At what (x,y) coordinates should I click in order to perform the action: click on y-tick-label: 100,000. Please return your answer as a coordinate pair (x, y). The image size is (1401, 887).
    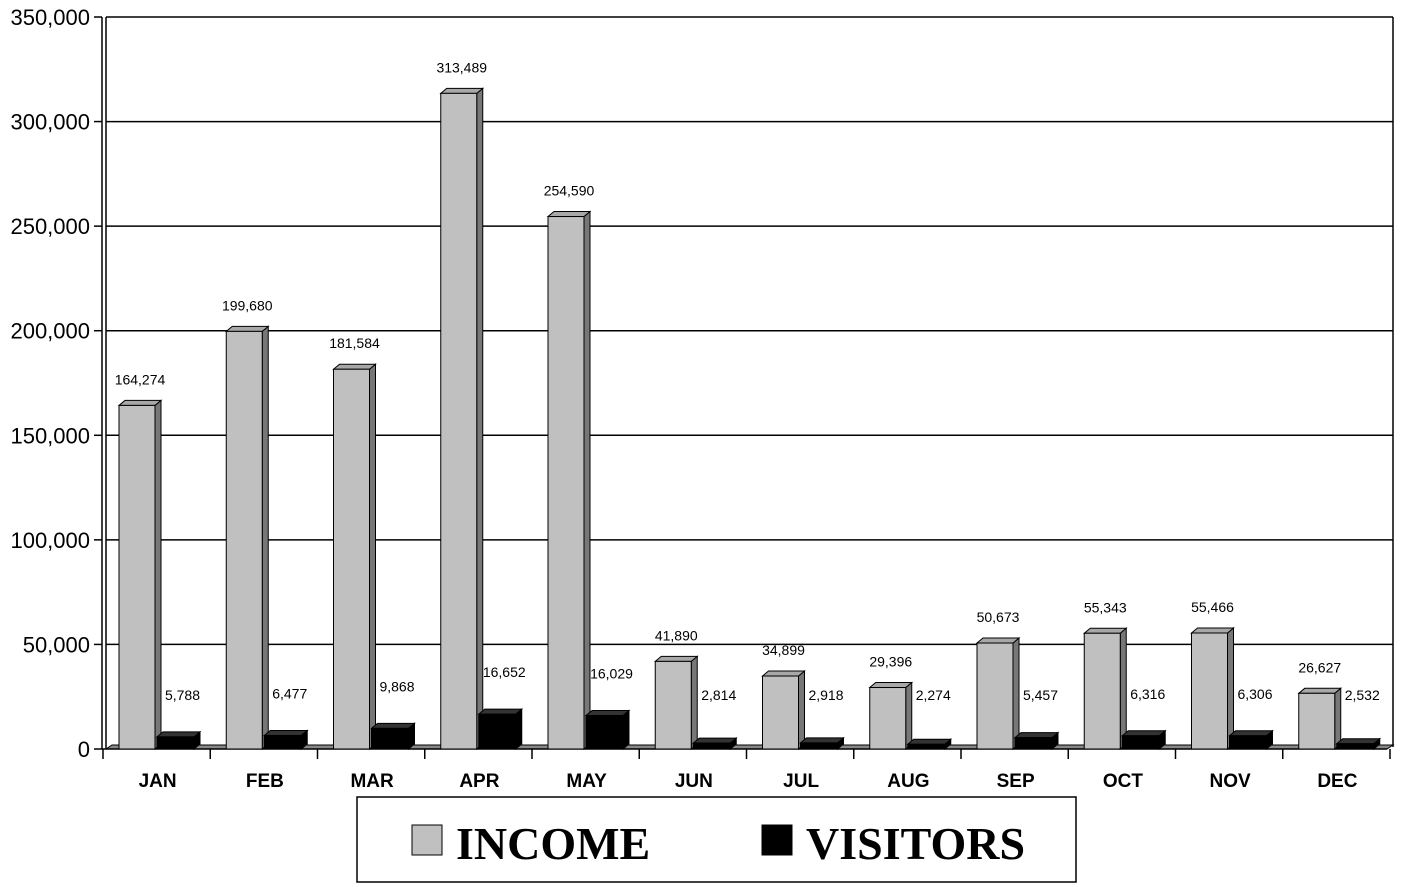
    Looking at the image, I should click on (50, 540).